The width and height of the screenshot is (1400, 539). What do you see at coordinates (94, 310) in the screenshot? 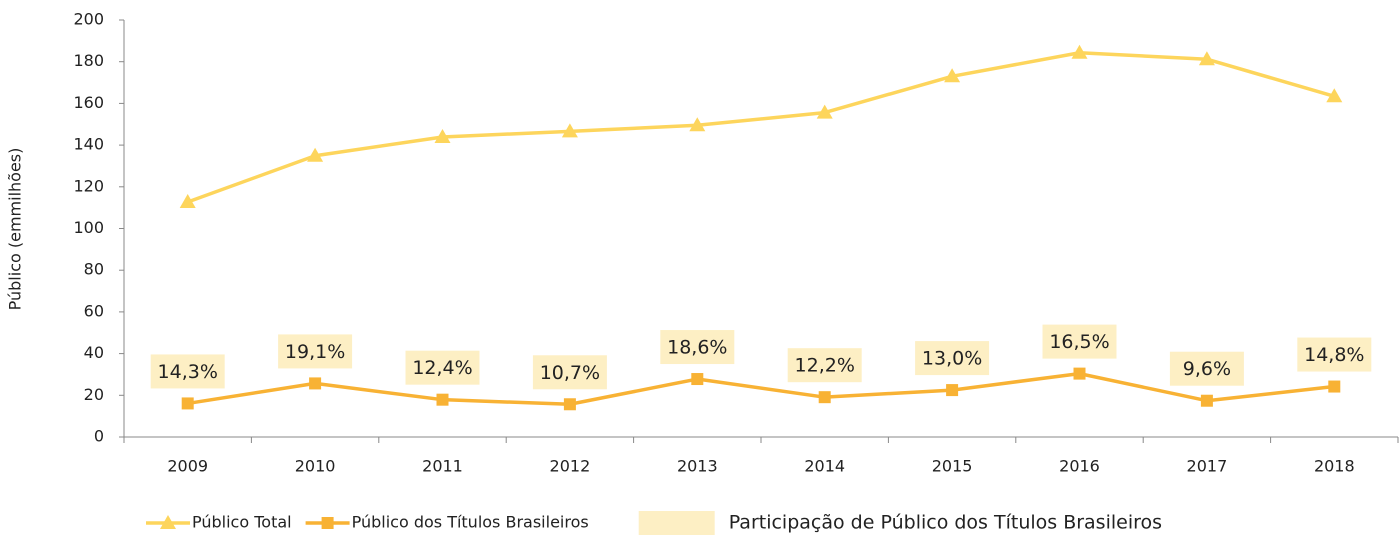
I see `y-tick-label: 60` at bounding box center [94, 310].